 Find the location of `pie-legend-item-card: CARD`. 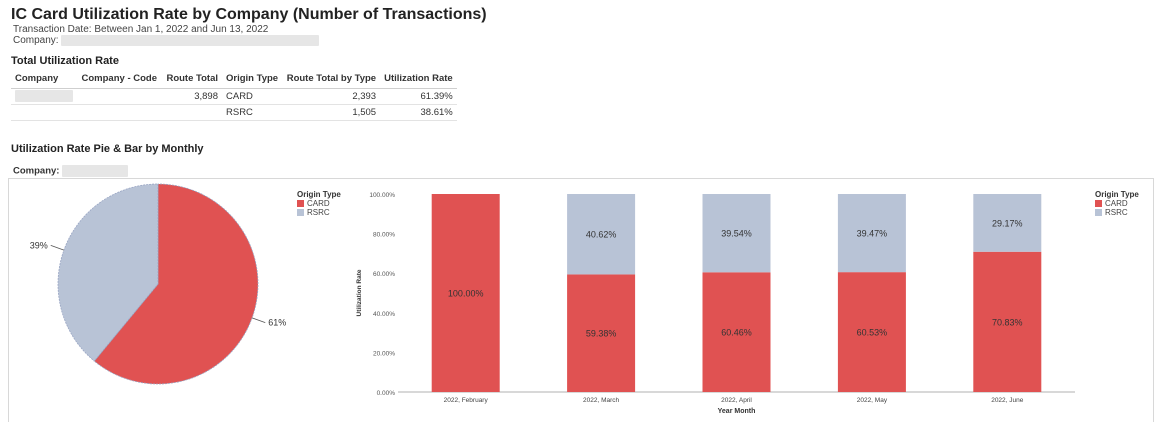

pie-legend-item-card: CARD is located at coordinates (319, 203).